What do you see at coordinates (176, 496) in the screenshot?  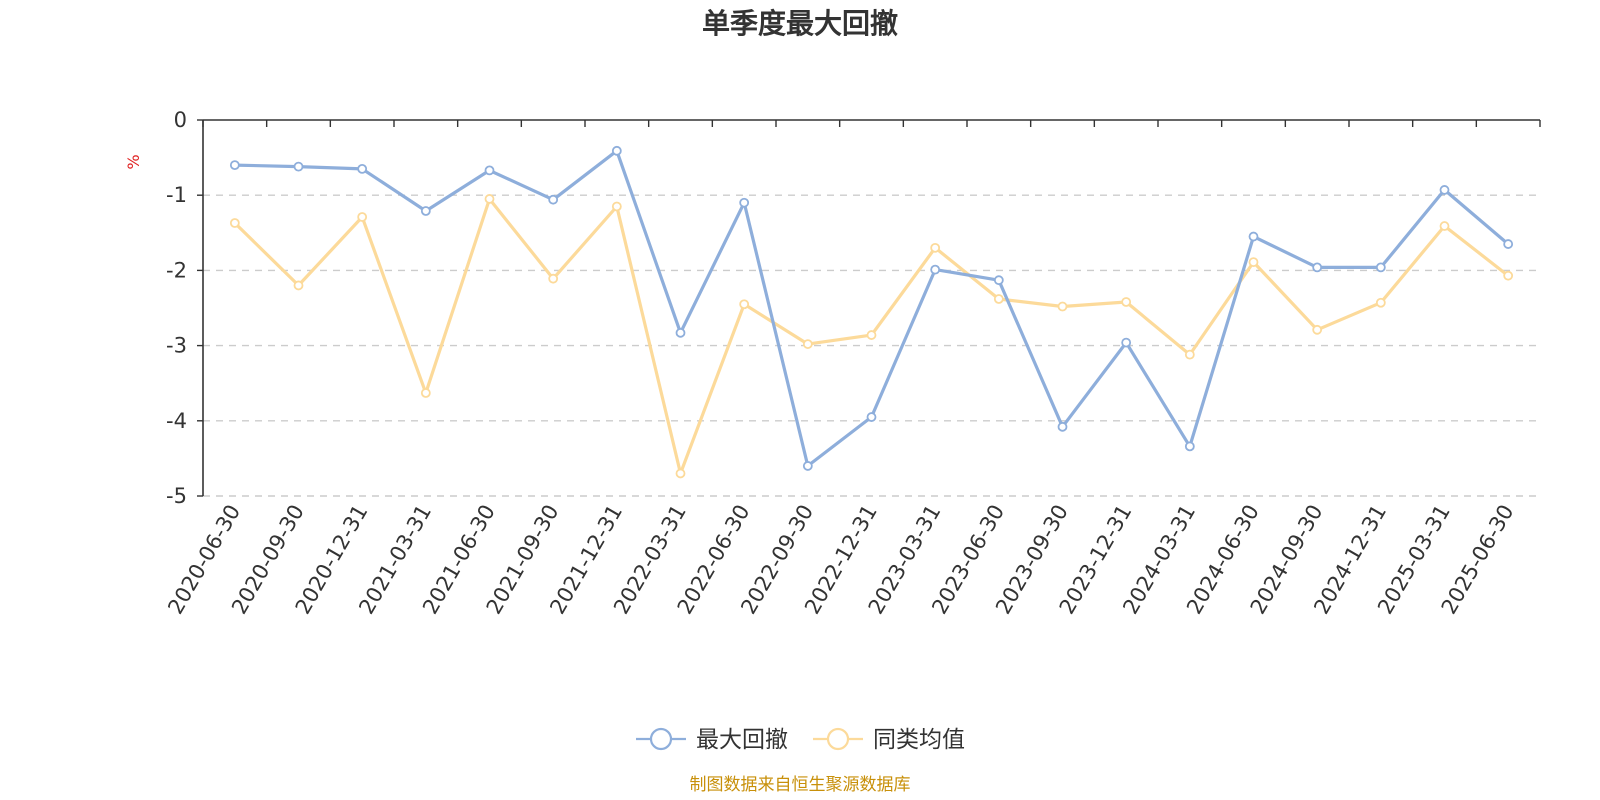 I see `y-tick-label: -5` at bounding box center [176, 496].